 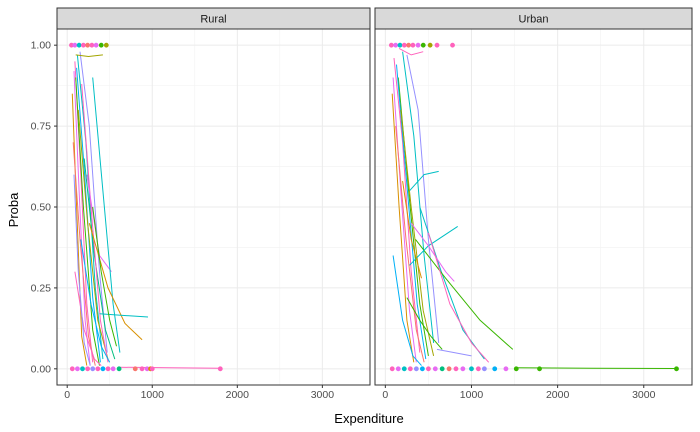 What do you see at coordinates (213, 20) in the screenshot?
I see `facet-strip-label: Rural` at bounding box center [213, 20].